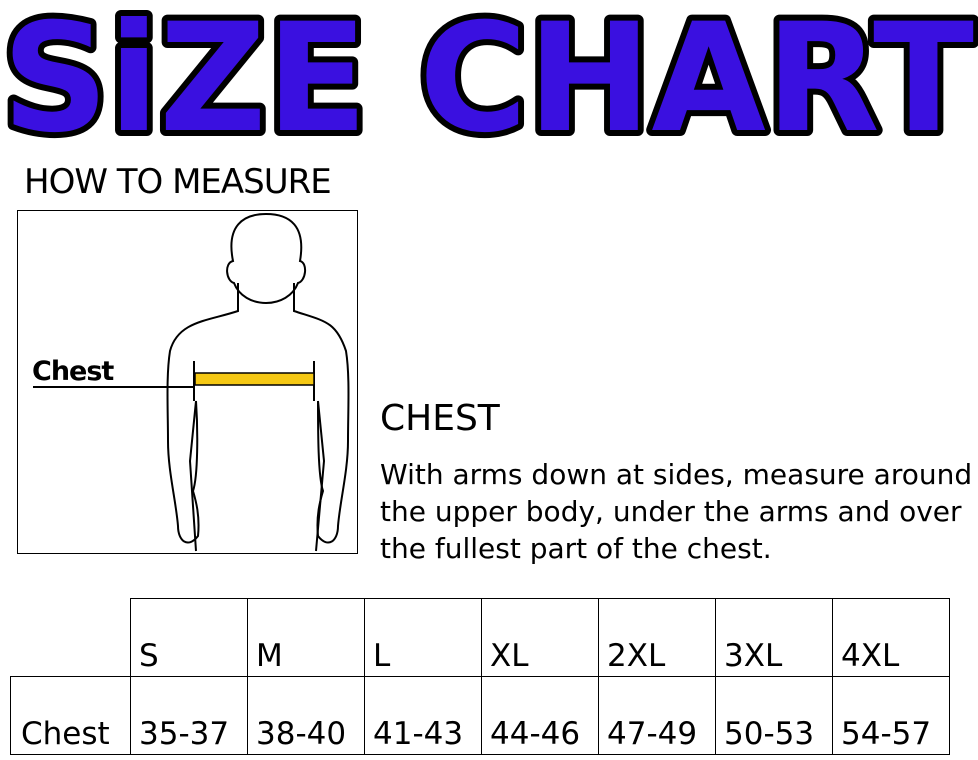 The height and width of the screenshot is (760, 978). Describe the element at coordinates (423, 715) in the screenshot. I see `table-cell: 41-43` at that location.